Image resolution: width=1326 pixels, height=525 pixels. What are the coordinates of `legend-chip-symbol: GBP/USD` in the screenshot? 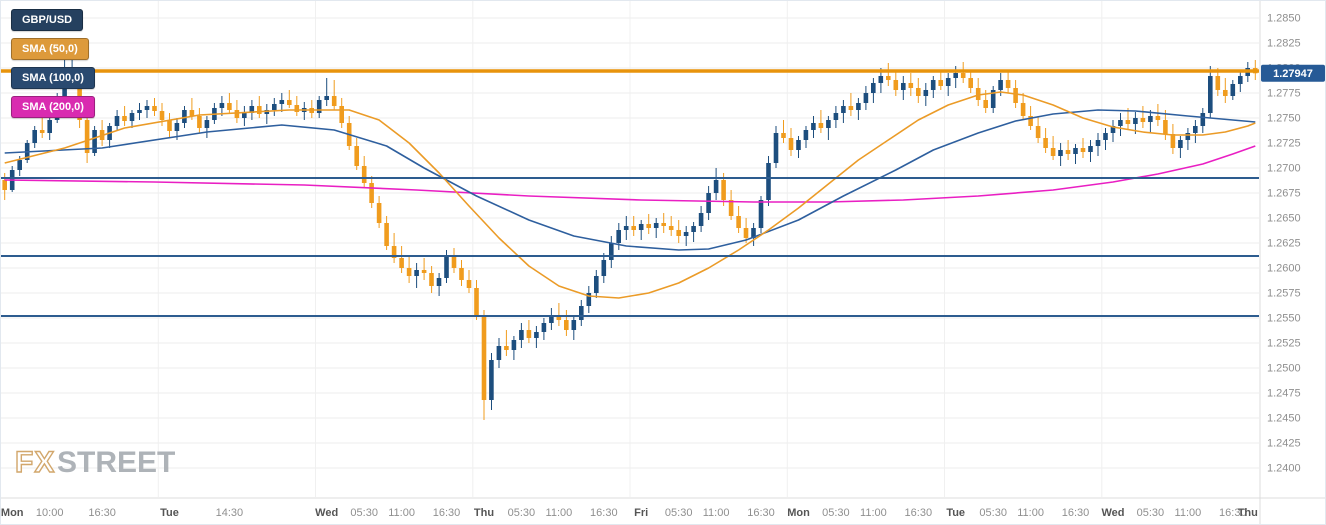 It's located at (47, 20).